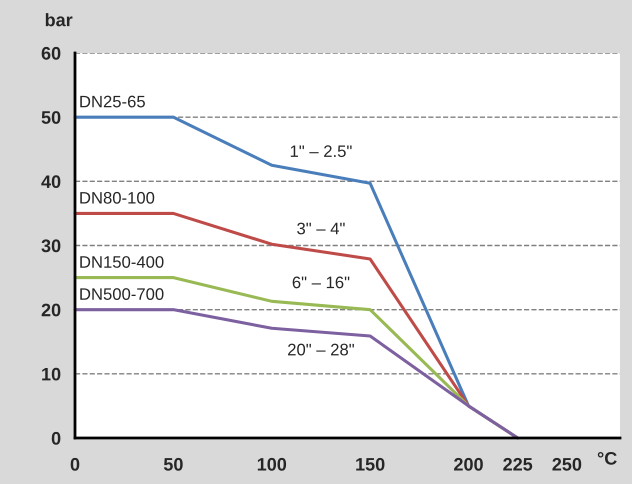 This screenshot has height=484, width=632. Describe the element at coordinates (117, 198) in the screenshot. I see `series-label: DN80-100` at that location.